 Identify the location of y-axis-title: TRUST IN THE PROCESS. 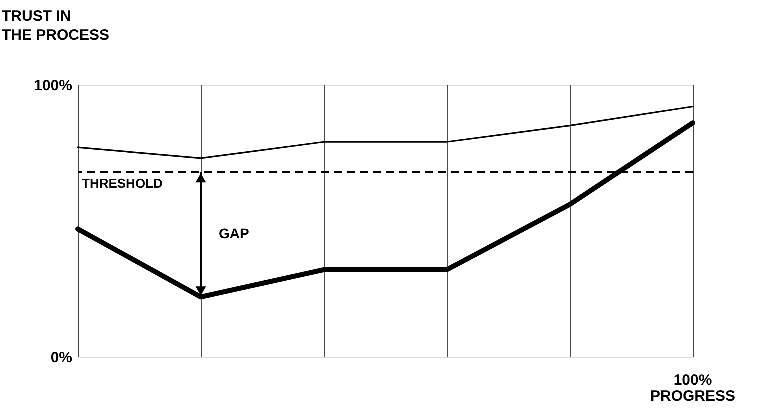
(56, 26).